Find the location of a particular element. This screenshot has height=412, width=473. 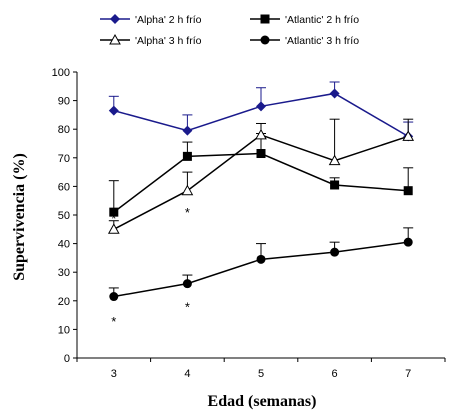

y-tick-label: 70 is located at coordinates (64, 159).